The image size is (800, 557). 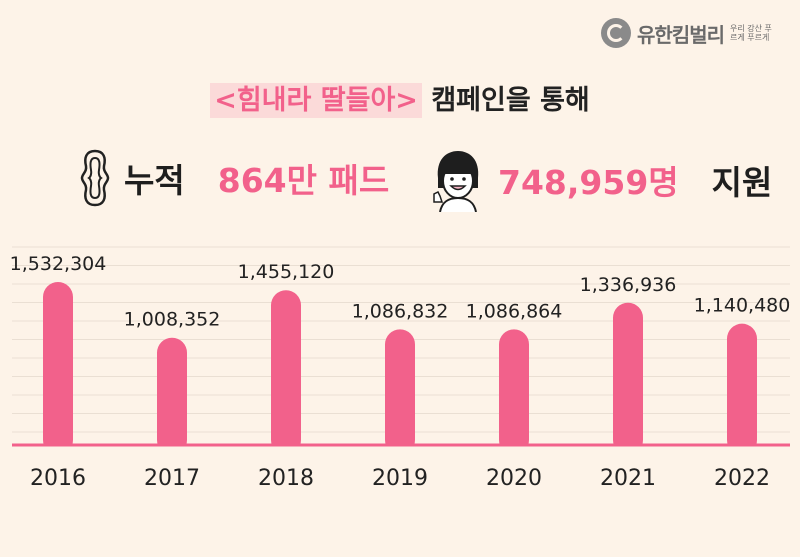 I want to click on stats-row: 누적 864만 패드 748,959명 지원, so click(x=400, y=183).